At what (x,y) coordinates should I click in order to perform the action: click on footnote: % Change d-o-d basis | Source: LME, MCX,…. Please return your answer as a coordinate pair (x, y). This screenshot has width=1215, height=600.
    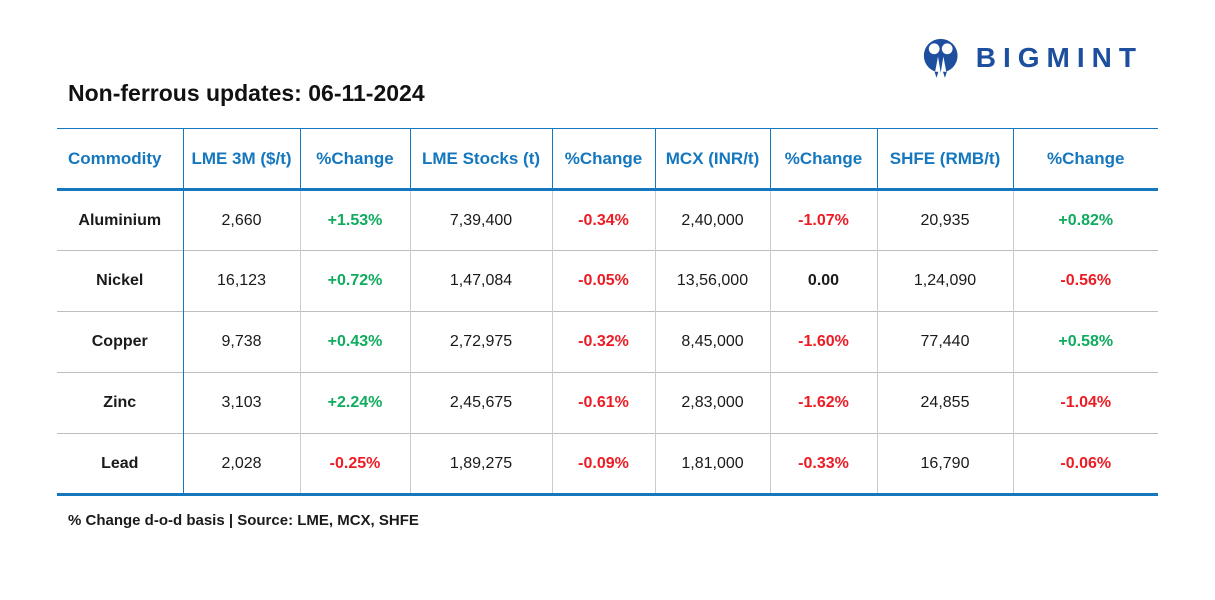
    Looking at the image, I should click on (243, 520).